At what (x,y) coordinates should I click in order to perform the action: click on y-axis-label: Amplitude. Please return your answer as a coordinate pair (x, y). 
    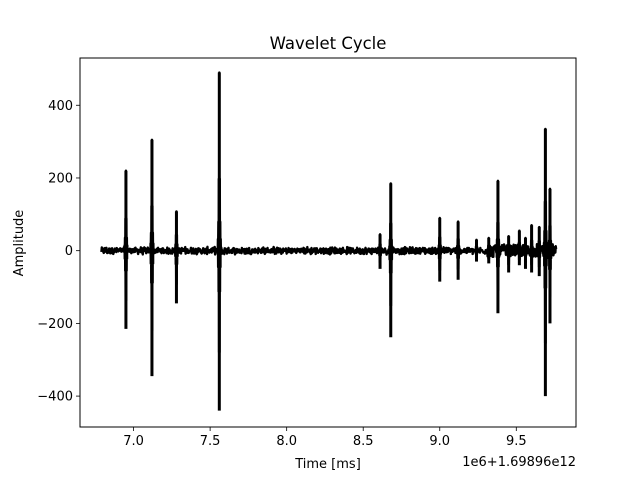
    Looking at the image, I should click on (19, 243).